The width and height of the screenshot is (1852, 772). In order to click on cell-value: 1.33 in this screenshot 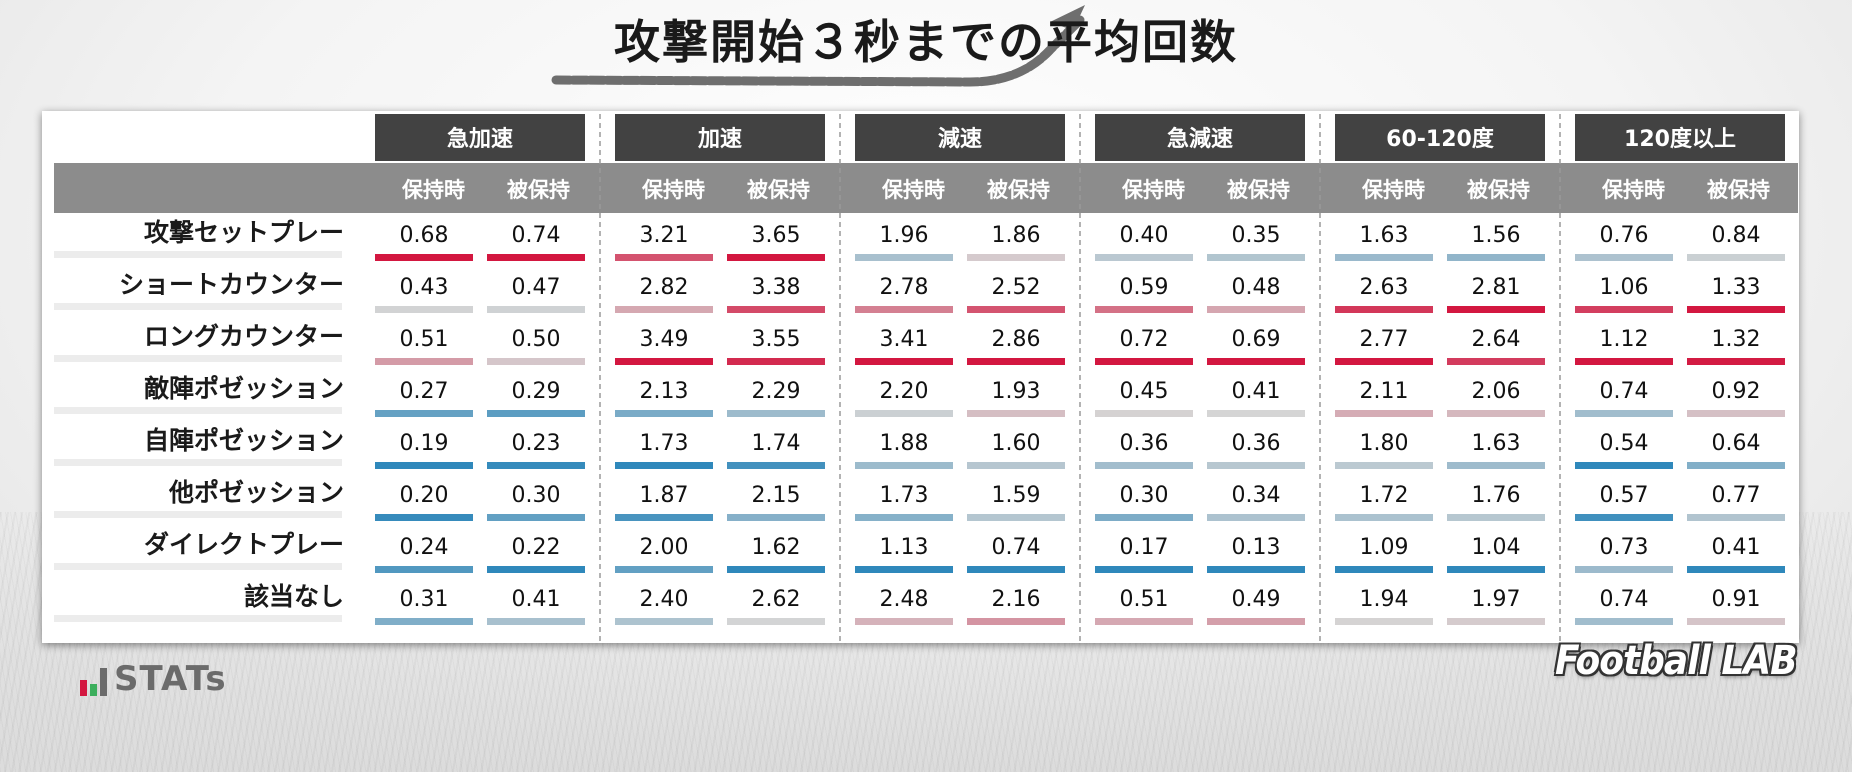, I will do `click(1736, 287)`.